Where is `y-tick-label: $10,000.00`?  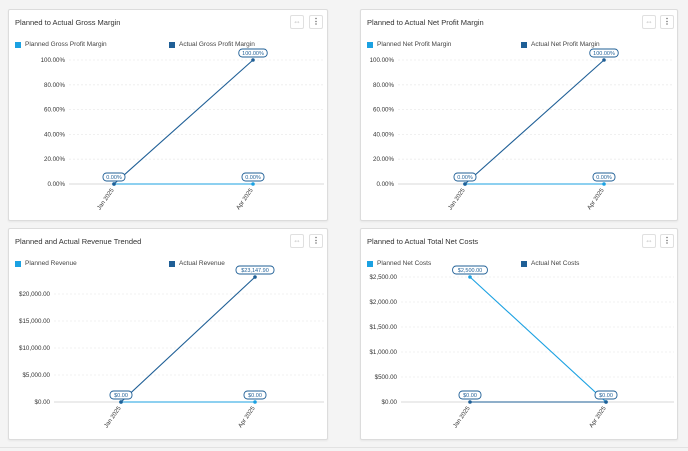
y-tick-label: $10,000.00 is located at coordinates (35, 348).